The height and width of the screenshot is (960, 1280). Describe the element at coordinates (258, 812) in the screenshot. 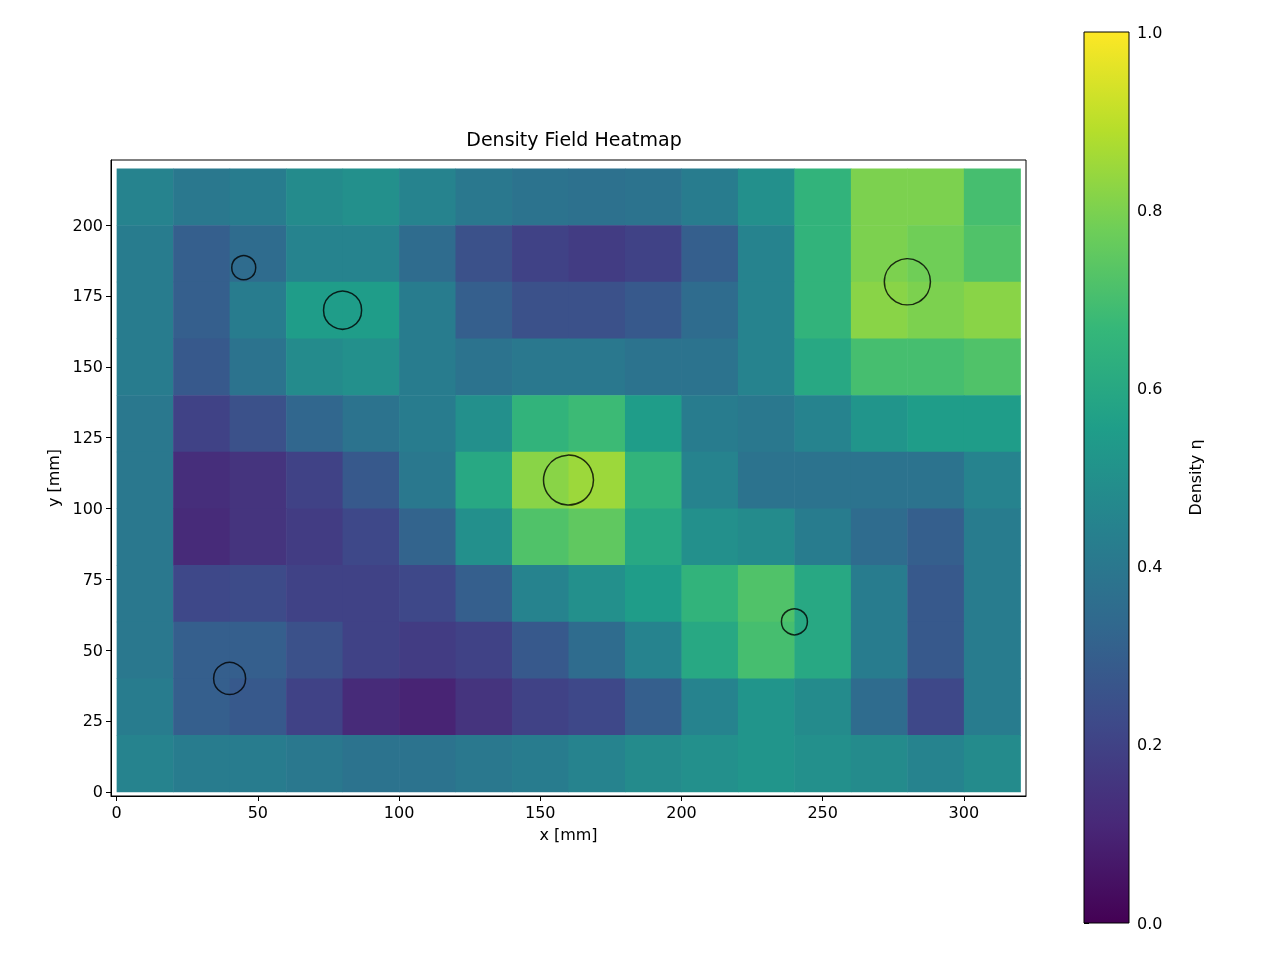

I see `x-tick-label: 50` at that location.